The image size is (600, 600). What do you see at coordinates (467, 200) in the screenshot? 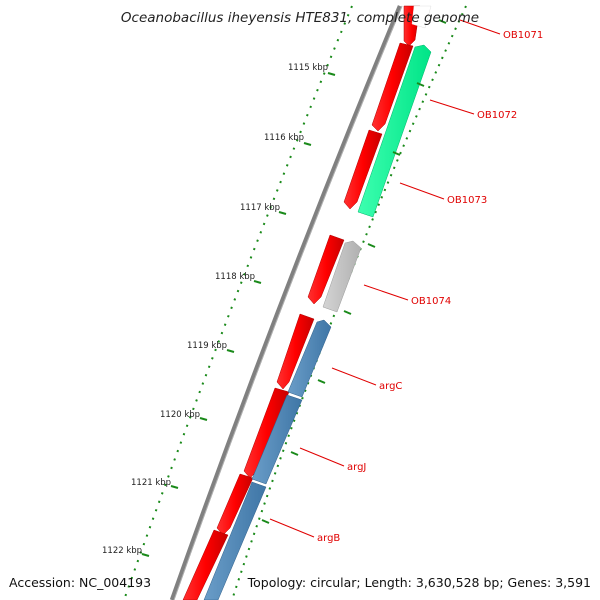
I see `gene-label-ob1073: OB1073` at bounding box center [467, 200].